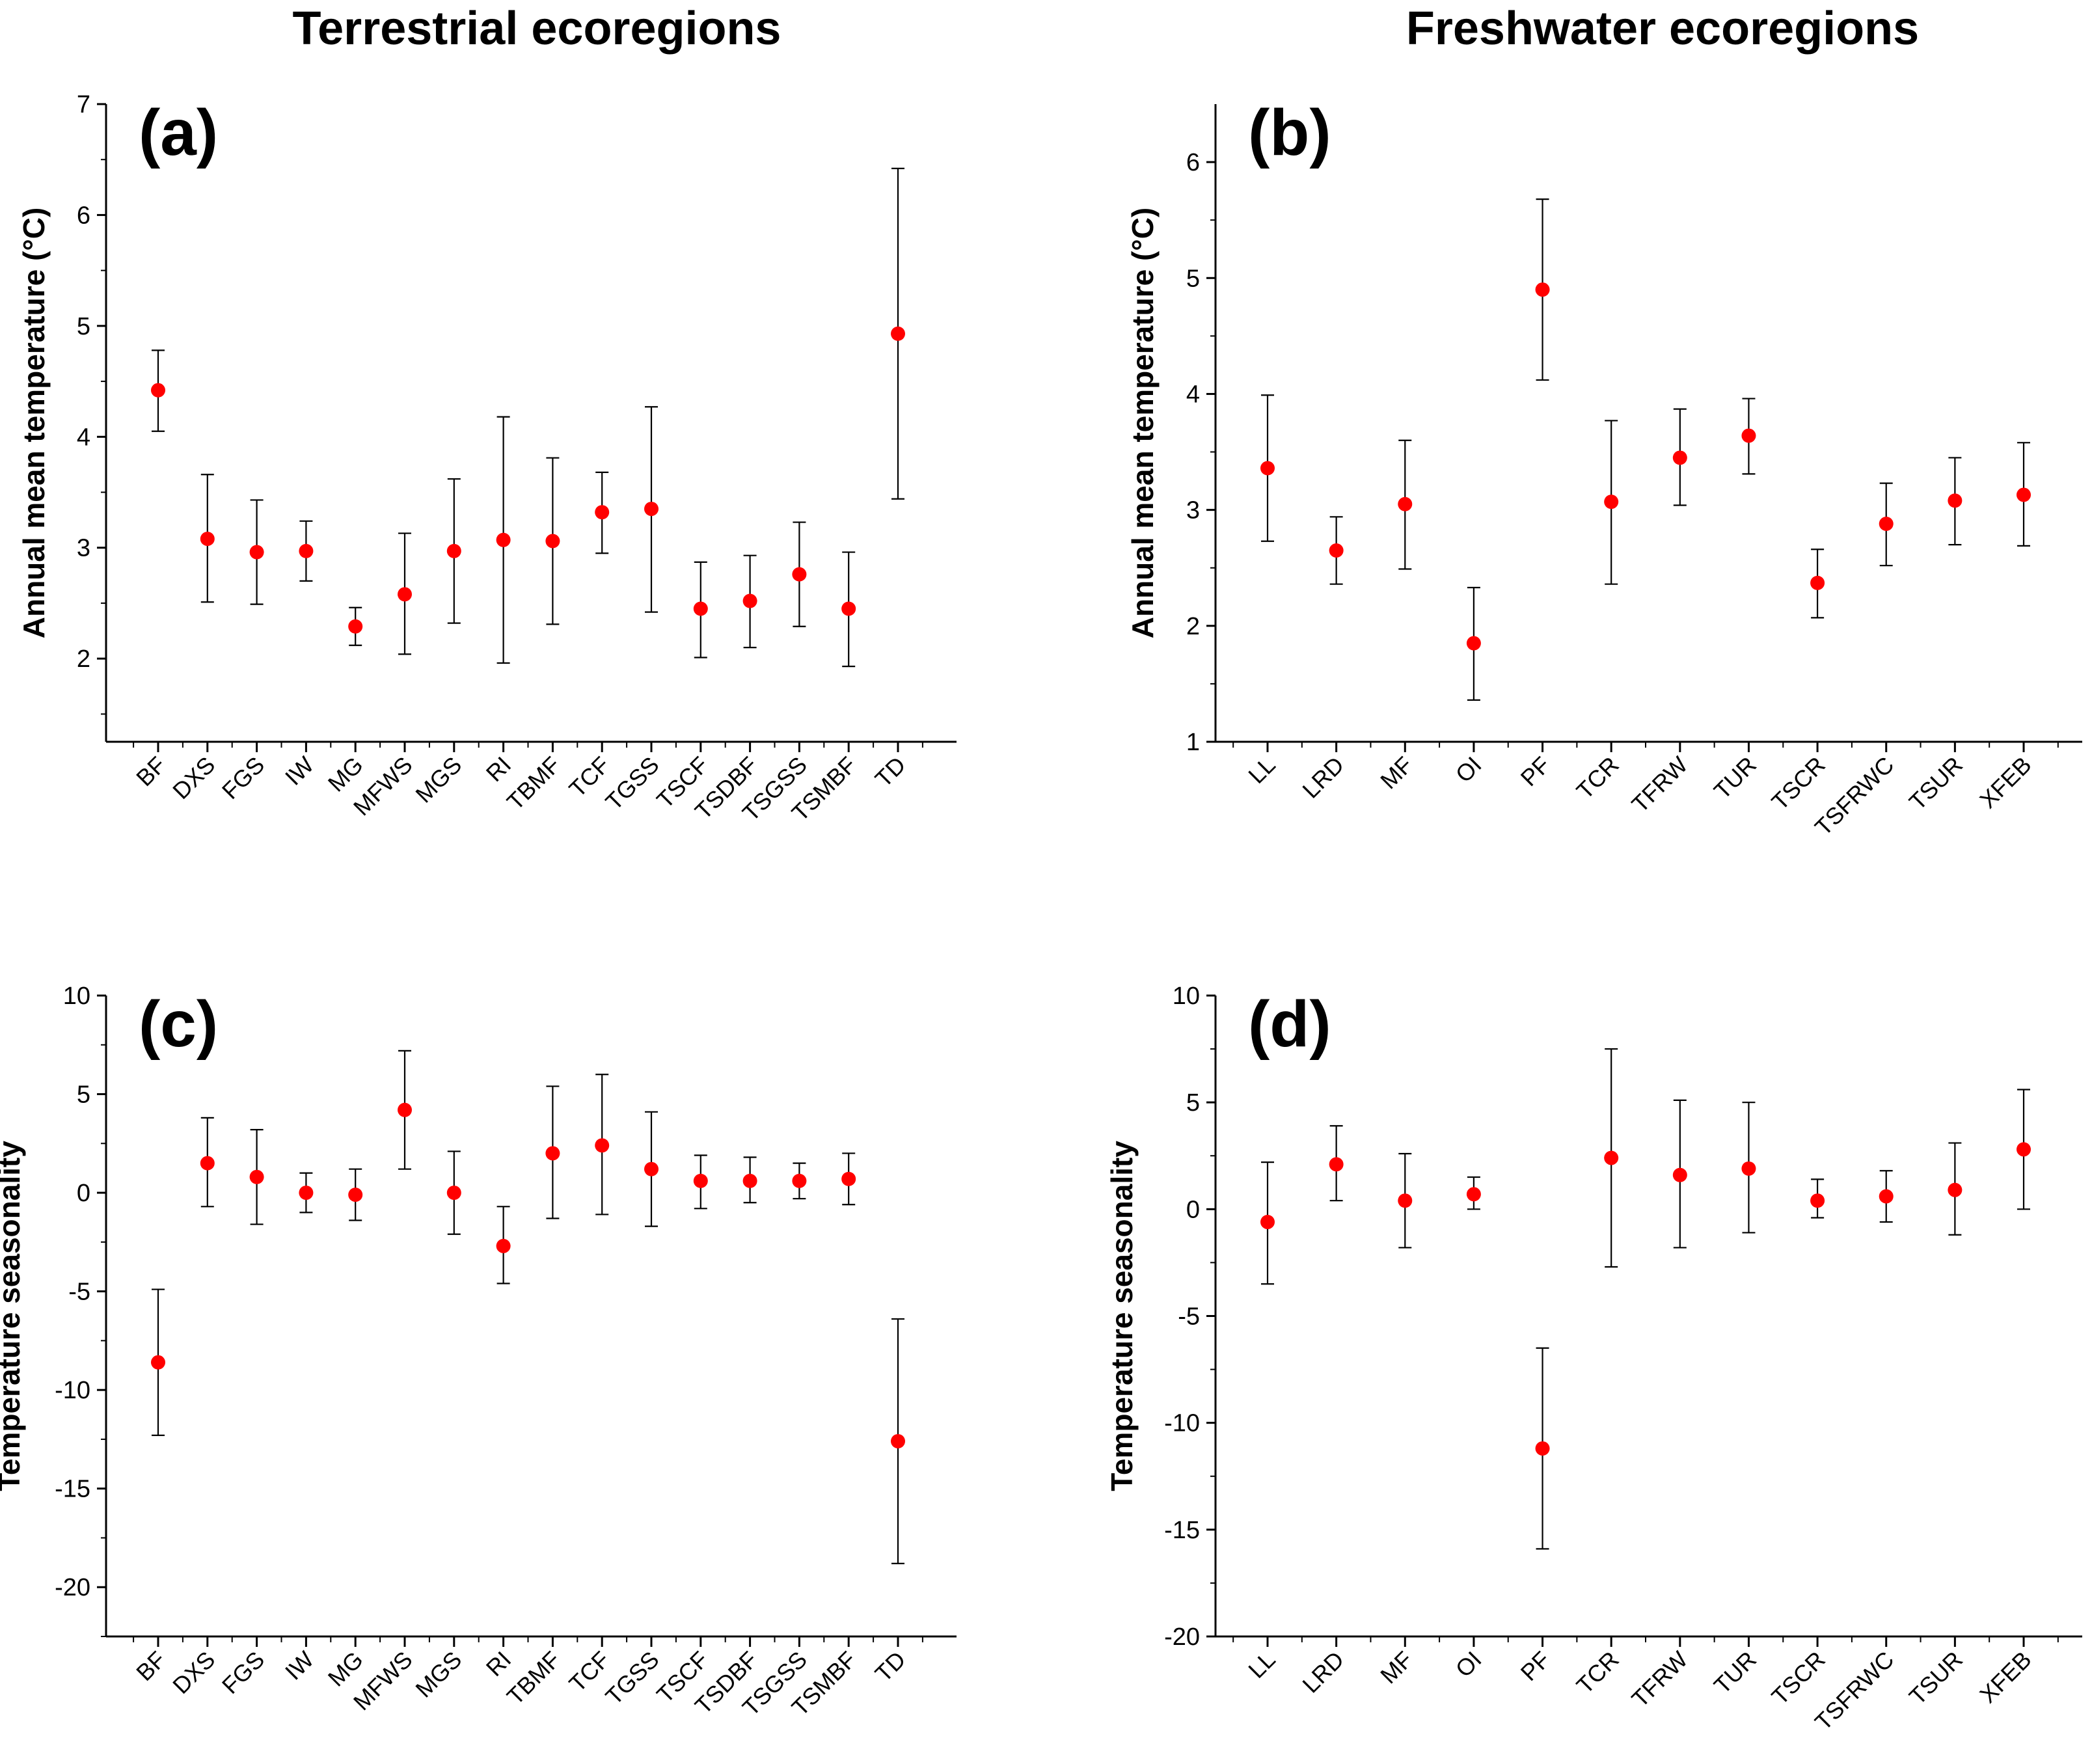  What do you see at coordinates (83, 215) in the screenshot?
I see `y-tick-label: 6` at bounding box center [83, 215].